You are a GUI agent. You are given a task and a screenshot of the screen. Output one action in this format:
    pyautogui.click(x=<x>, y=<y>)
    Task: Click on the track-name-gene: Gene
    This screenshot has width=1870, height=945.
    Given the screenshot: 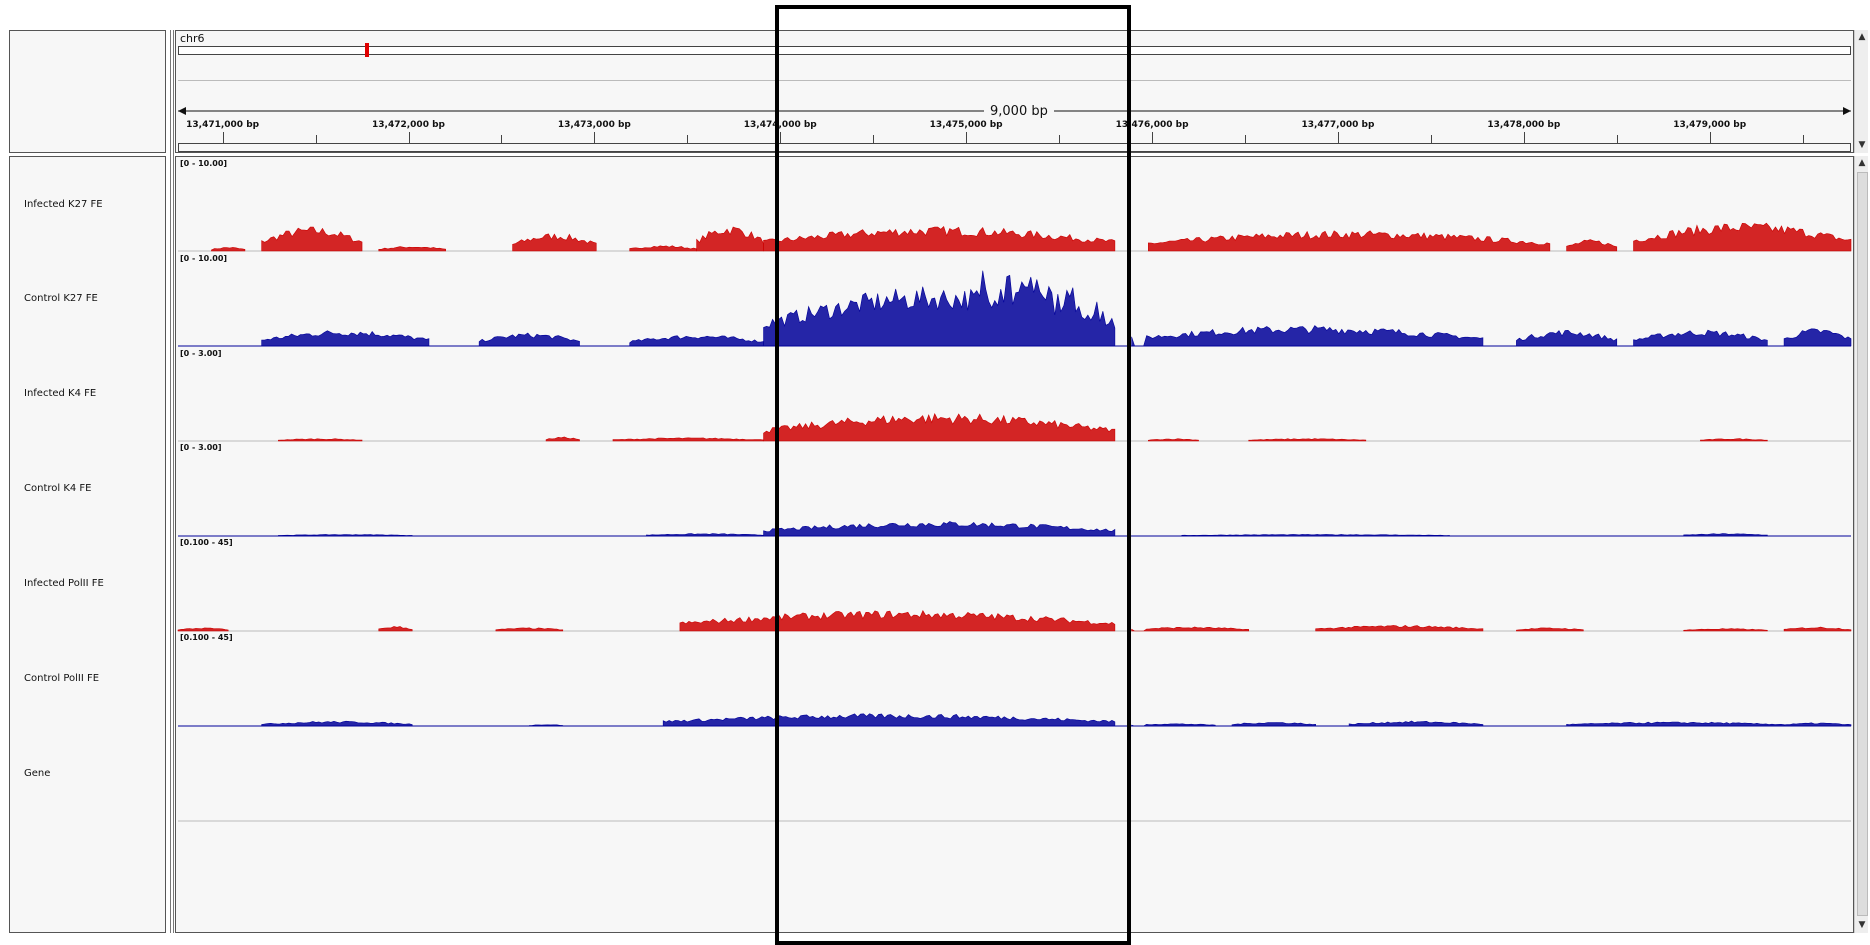 What is the action you would take?
    pyautogui.click(x=37, y=773)
    